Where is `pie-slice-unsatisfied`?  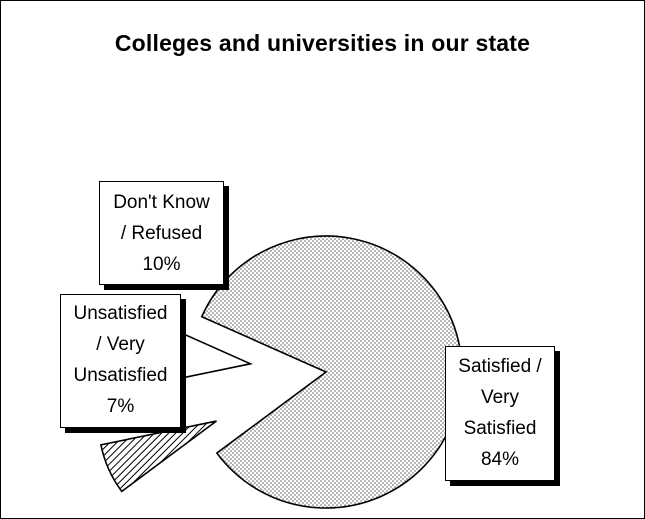
pie-slice-unsatisfied is located at coordinates (158, 456).